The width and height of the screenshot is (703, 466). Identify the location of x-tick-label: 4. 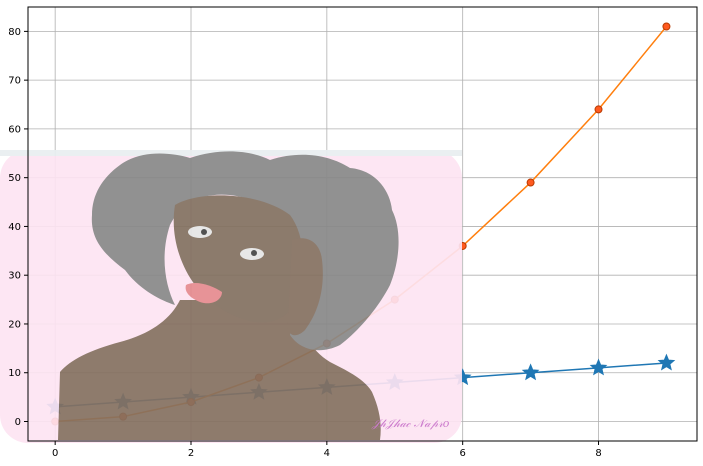
(327, 453).